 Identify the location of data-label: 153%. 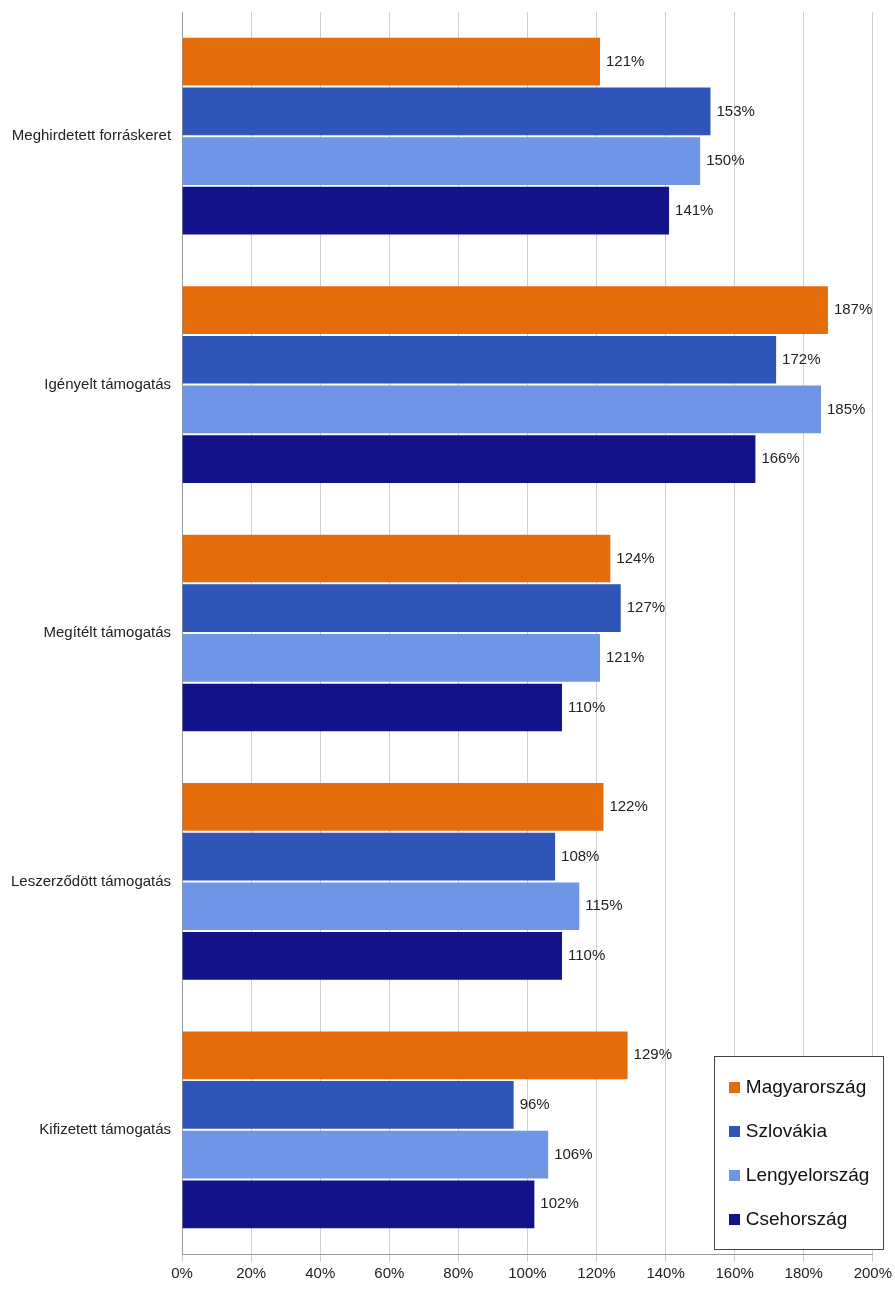
(735, 110).